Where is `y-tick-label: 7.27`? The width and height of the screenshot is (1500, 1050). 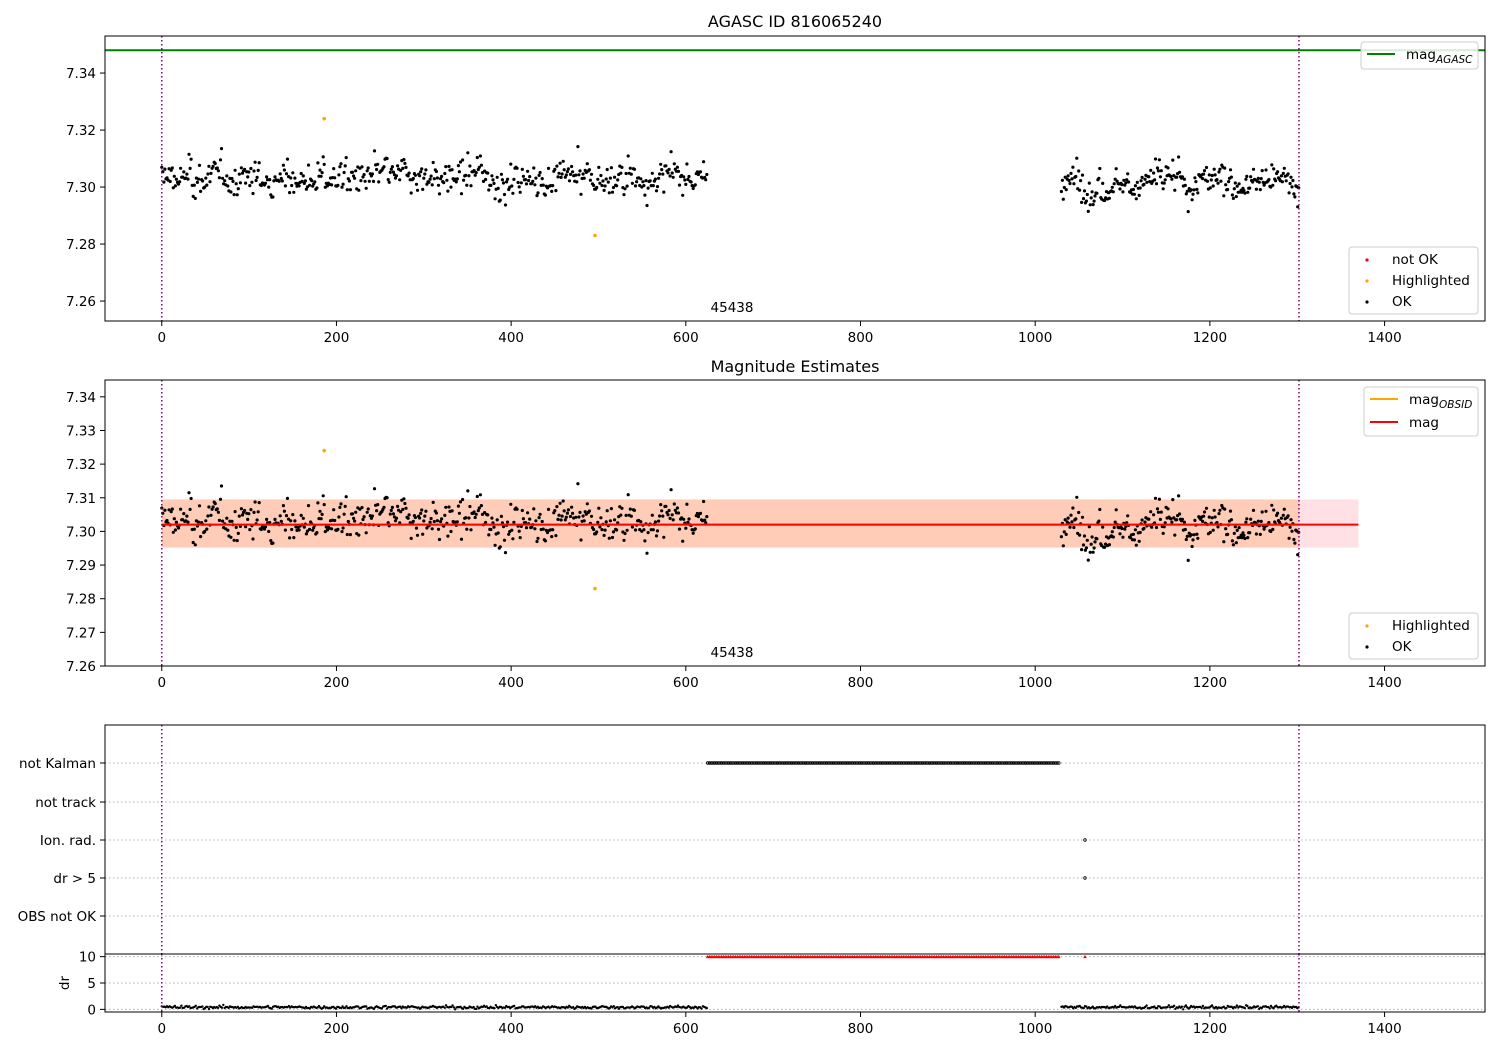 y-tick-label: 7.27 is located at coordinates (81, 633).